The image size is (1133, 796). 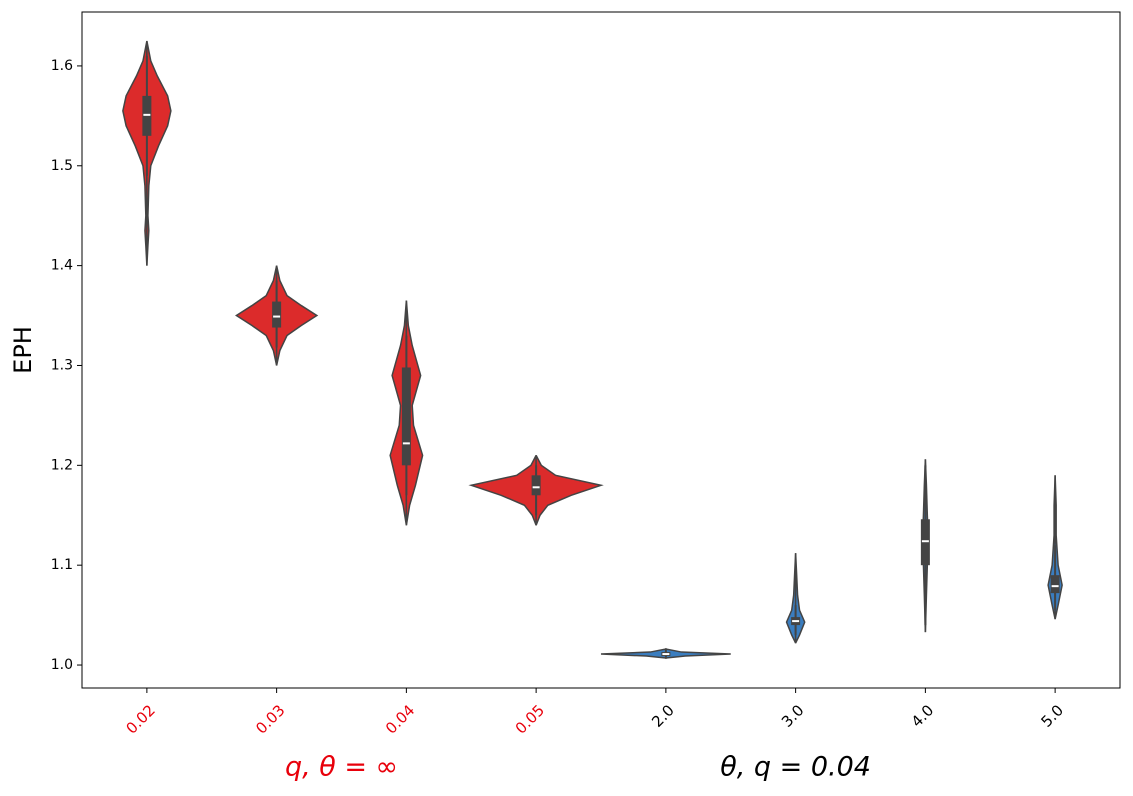 What do you see at coordinates (62, 66) in the screenshot?
I see `y-tick-label: 1.6` at bounding box center [62, 66].